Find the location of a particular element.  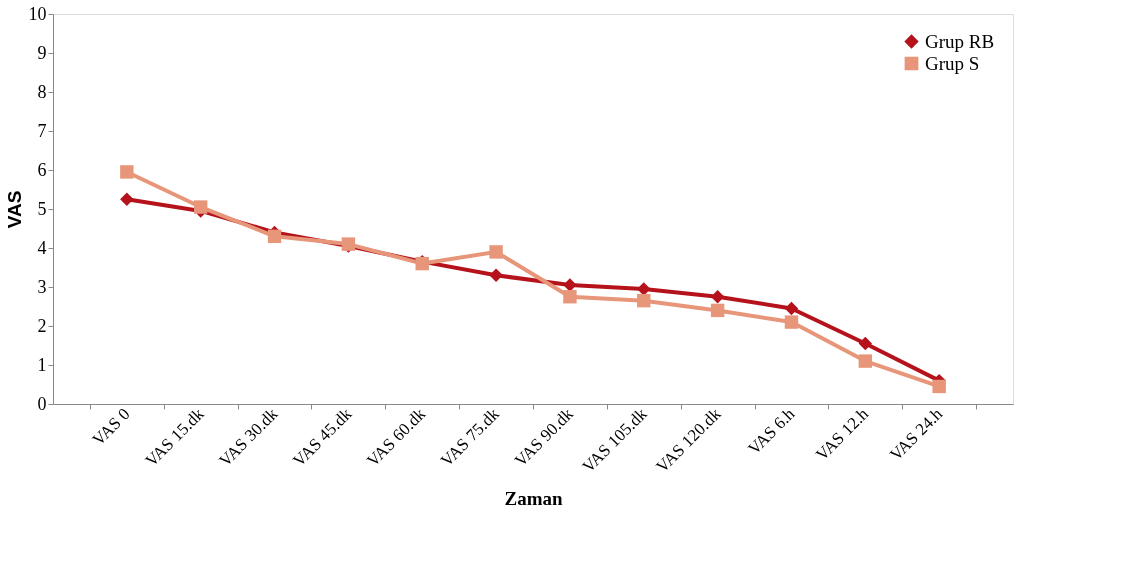

y-tick-label: 9 is located at coordinates (42, 52).